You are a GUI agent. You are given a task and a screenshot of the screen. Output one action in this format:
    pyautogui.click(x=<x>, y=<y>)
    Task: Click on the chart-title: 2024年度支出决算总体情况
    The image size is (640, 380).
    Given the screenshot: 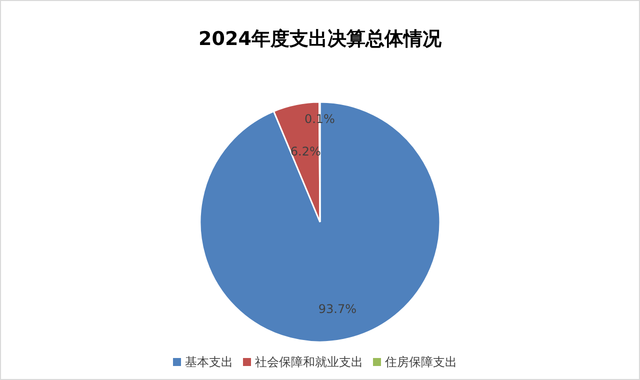 What is the action you would take?
    pyautogui.click(x=320, y=39)
    